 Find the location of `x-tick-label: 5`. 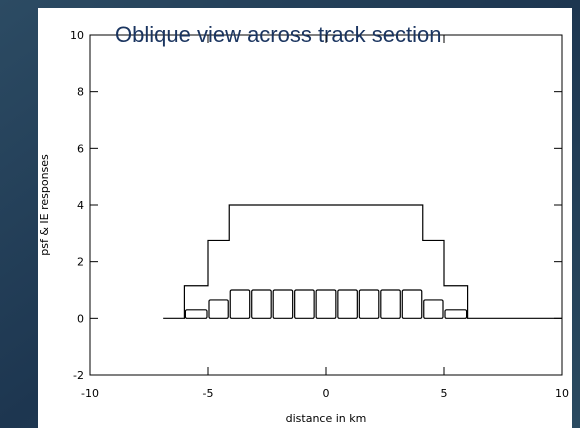

x-tick-label: 5 is located at coordinates (444, 393).